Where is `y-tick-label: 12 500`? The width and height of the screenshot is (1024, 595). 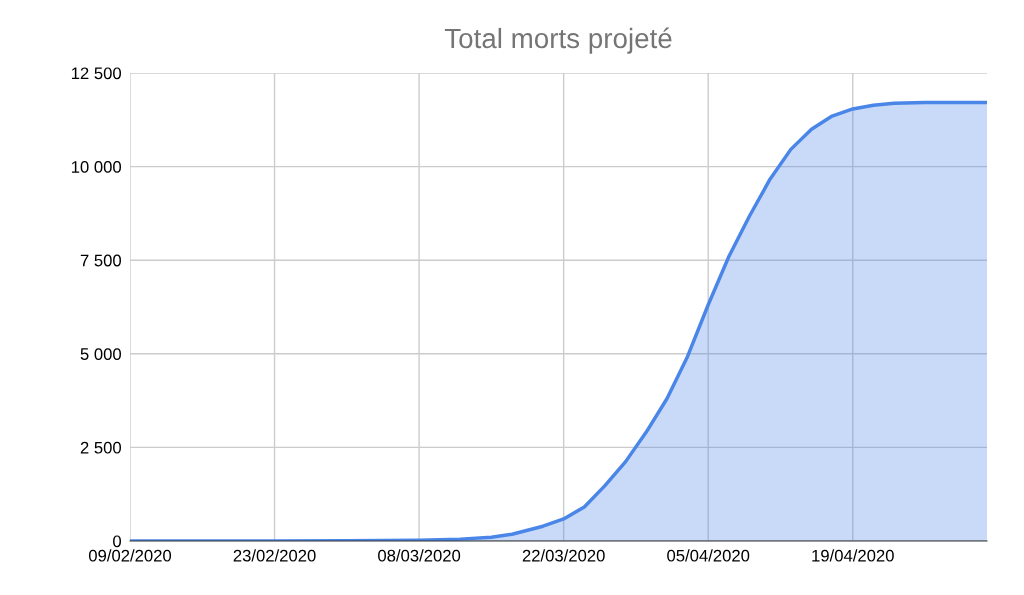
y-tick-label: 12 500 is located at coordinates (96, 73).